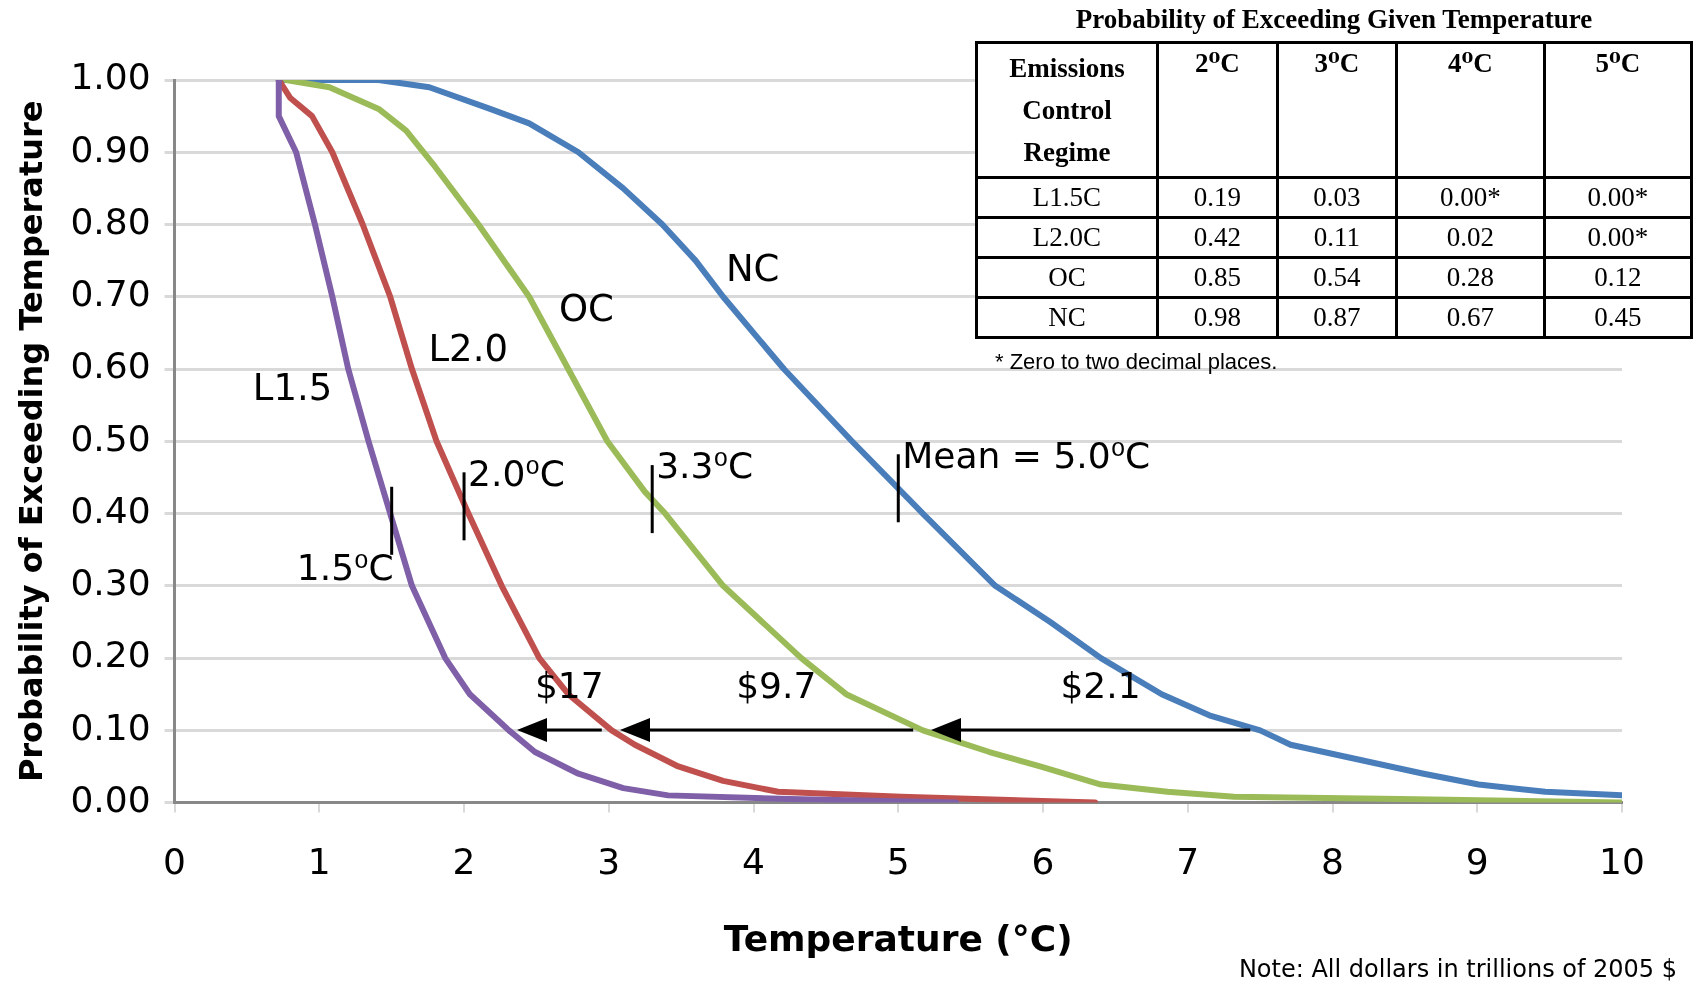 The height and width of the screenshot is (987, 1697). What do you see at coordinates (1477, 861) in the screenshot?
I see `x-tick-label: 9` at bounding box center [1477, 861].